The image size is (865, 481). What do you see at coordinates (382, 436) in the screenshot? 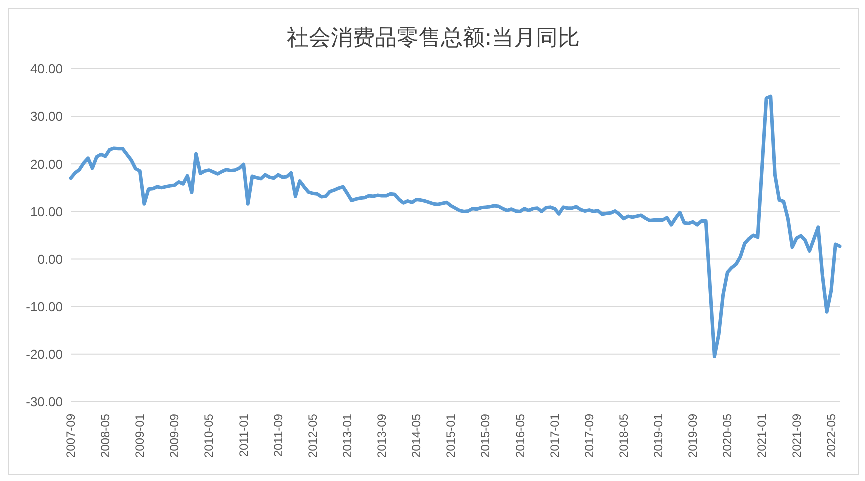
I see `x-tick-label: 2013-09` at bounding box center [382, 436].